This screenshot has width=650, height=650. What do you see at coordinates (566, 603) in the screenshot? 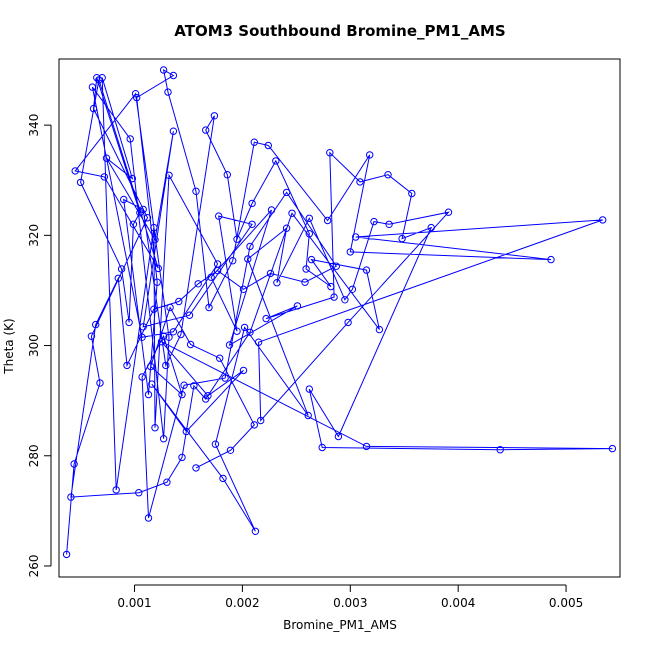
I see `x-tick-label: 0.005` at bounding box center [566, 603].